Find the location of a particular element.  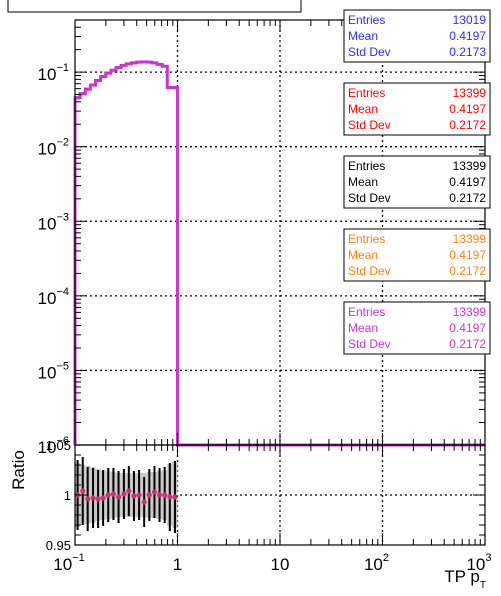

ratio-y-tick-label: 1.05 is located at coordinates (58, 445).